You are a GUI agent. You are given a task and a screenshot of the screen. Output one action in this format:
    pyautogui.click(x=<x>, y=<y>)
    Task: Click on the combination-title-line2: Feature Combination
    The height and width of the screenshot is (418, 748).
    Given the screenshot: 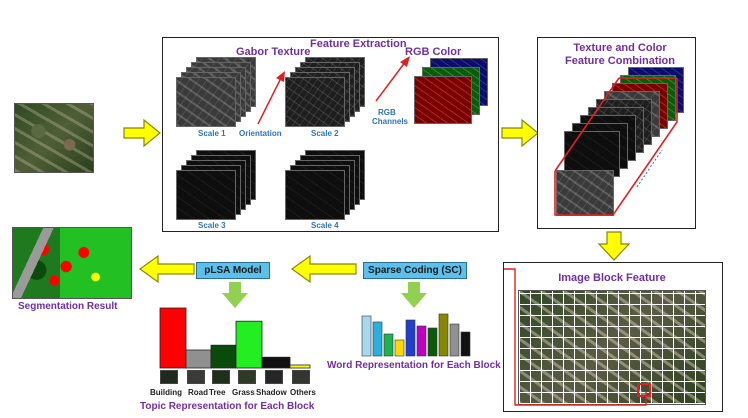 What is the action you would take?
    pyautogui.click(x=619, y=61)
    